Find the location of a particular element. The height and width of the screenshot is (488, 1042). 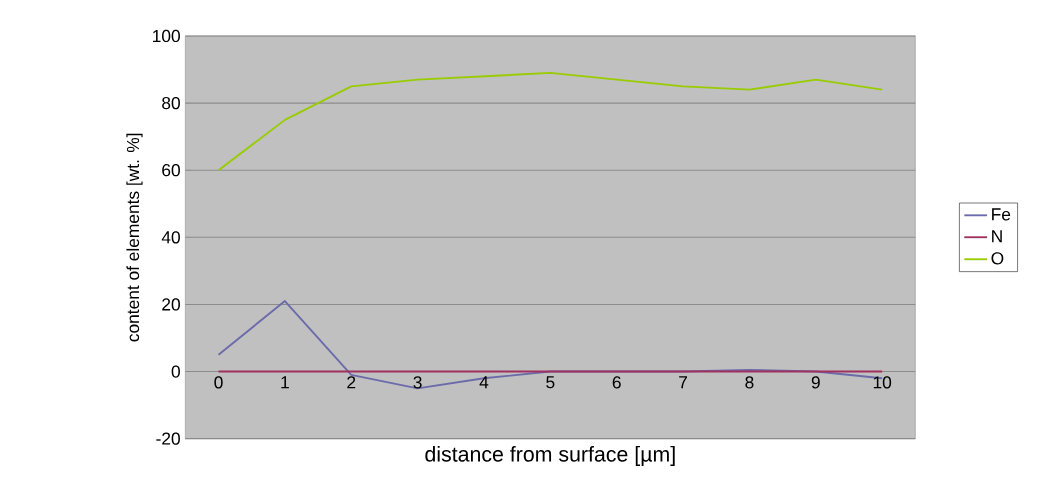

y-tick-label: 100 is located at coordinates (166, 36).